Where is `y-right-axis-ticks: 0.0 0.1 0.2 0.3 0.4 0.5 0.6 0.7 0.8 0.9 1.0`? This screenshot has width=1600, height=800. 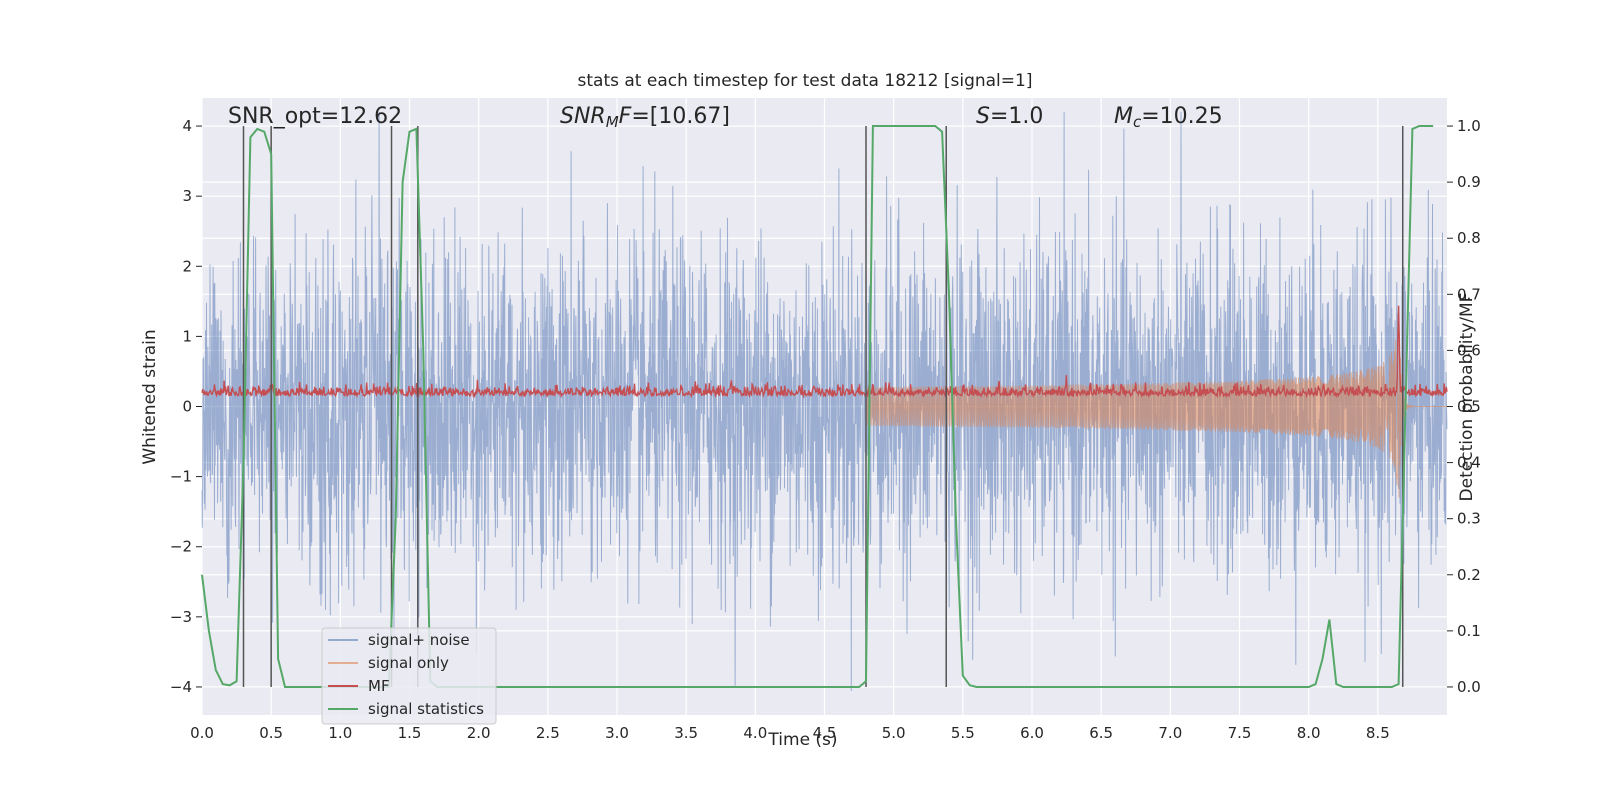
y-right-axis-ticks: 0.0 0.1 0.2 0.3 0.4 0.5 0.6 0.7 0.8 0.9 1.0 is located at coordinates (1464, 406).